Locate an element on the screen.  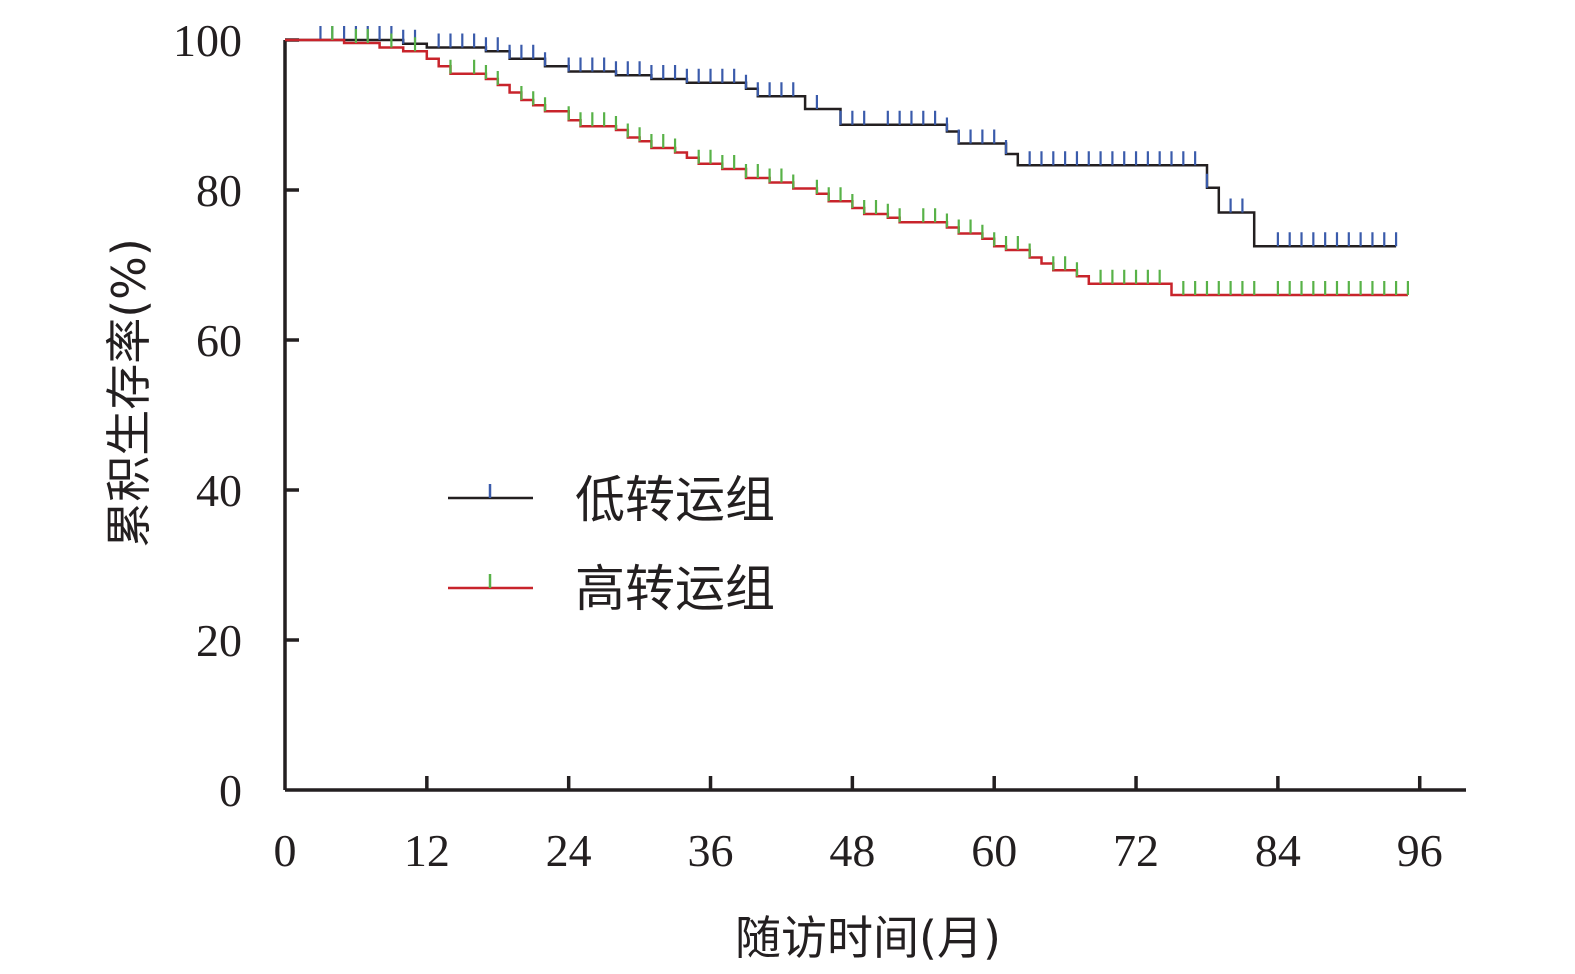
y-tick-label: 80 is located at coordinates (219, 190).